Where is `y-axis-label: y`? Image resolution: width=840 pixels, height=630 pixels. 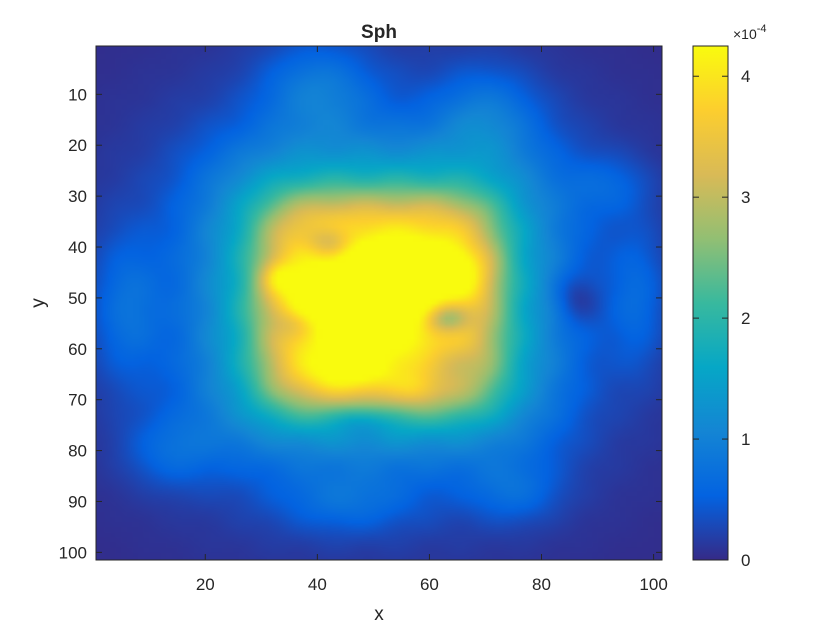 y-axis-label: y is located at coordinates (38, 303).